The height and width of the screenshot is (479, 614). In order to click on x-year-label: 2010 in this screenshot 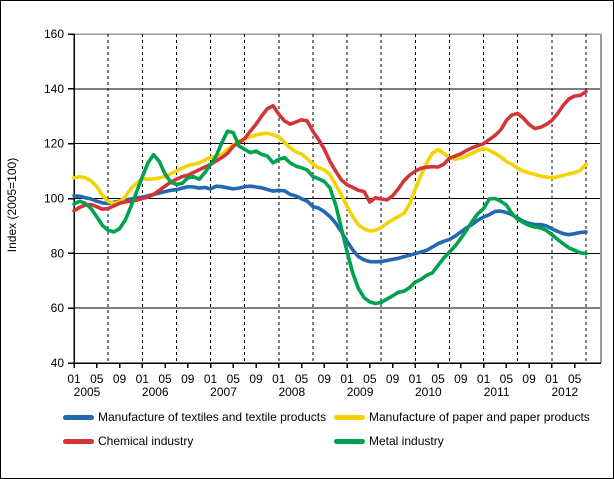, I will do `click(428, 392)`.